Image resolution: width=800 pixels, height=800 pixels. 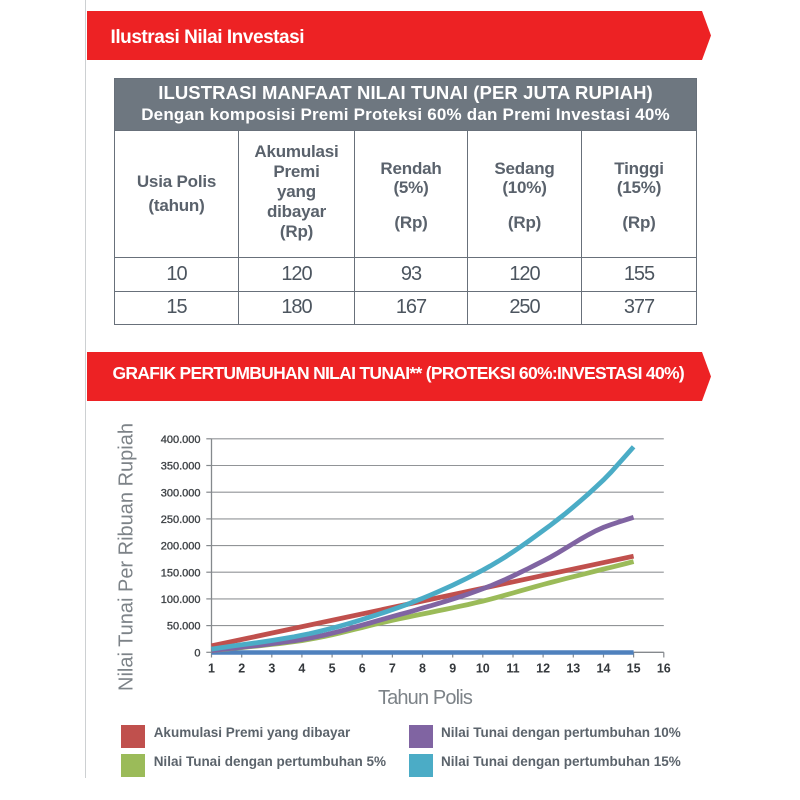 I want to click on svg-text: Nilai Tunai Per Ribuan Rupiah, so click(x=126, y=557).